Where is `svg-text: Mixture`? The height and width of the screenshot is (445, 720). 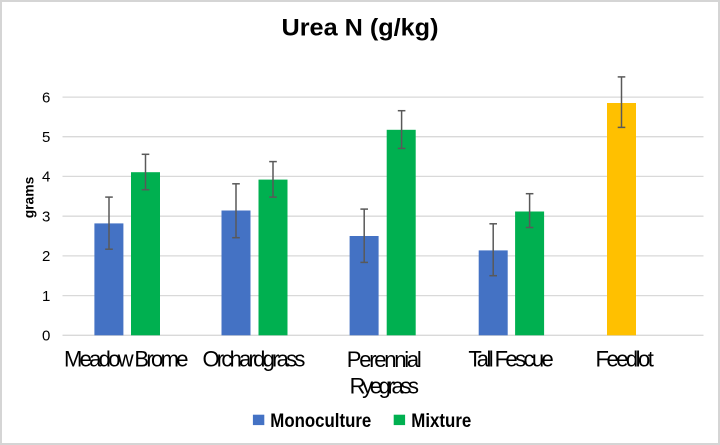
svg-text: Mixture is located at coordinates (441, 421).